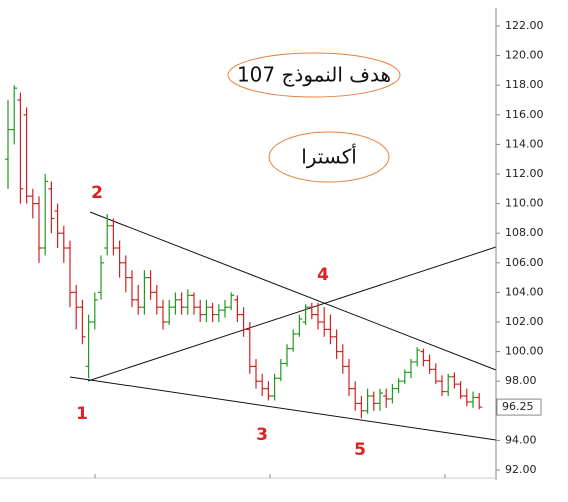  I want to click on y-tick-label: 102.00, so click(524, 321).